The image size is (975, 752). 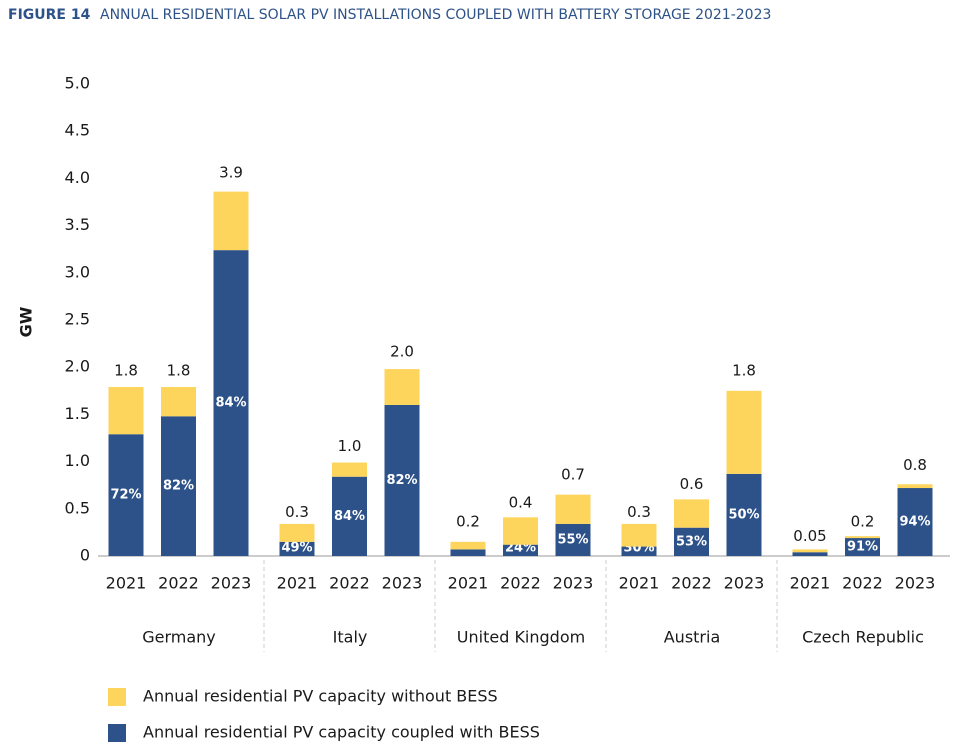 I want to click on group-label: United Kingdom, so click(x=521, y=637).